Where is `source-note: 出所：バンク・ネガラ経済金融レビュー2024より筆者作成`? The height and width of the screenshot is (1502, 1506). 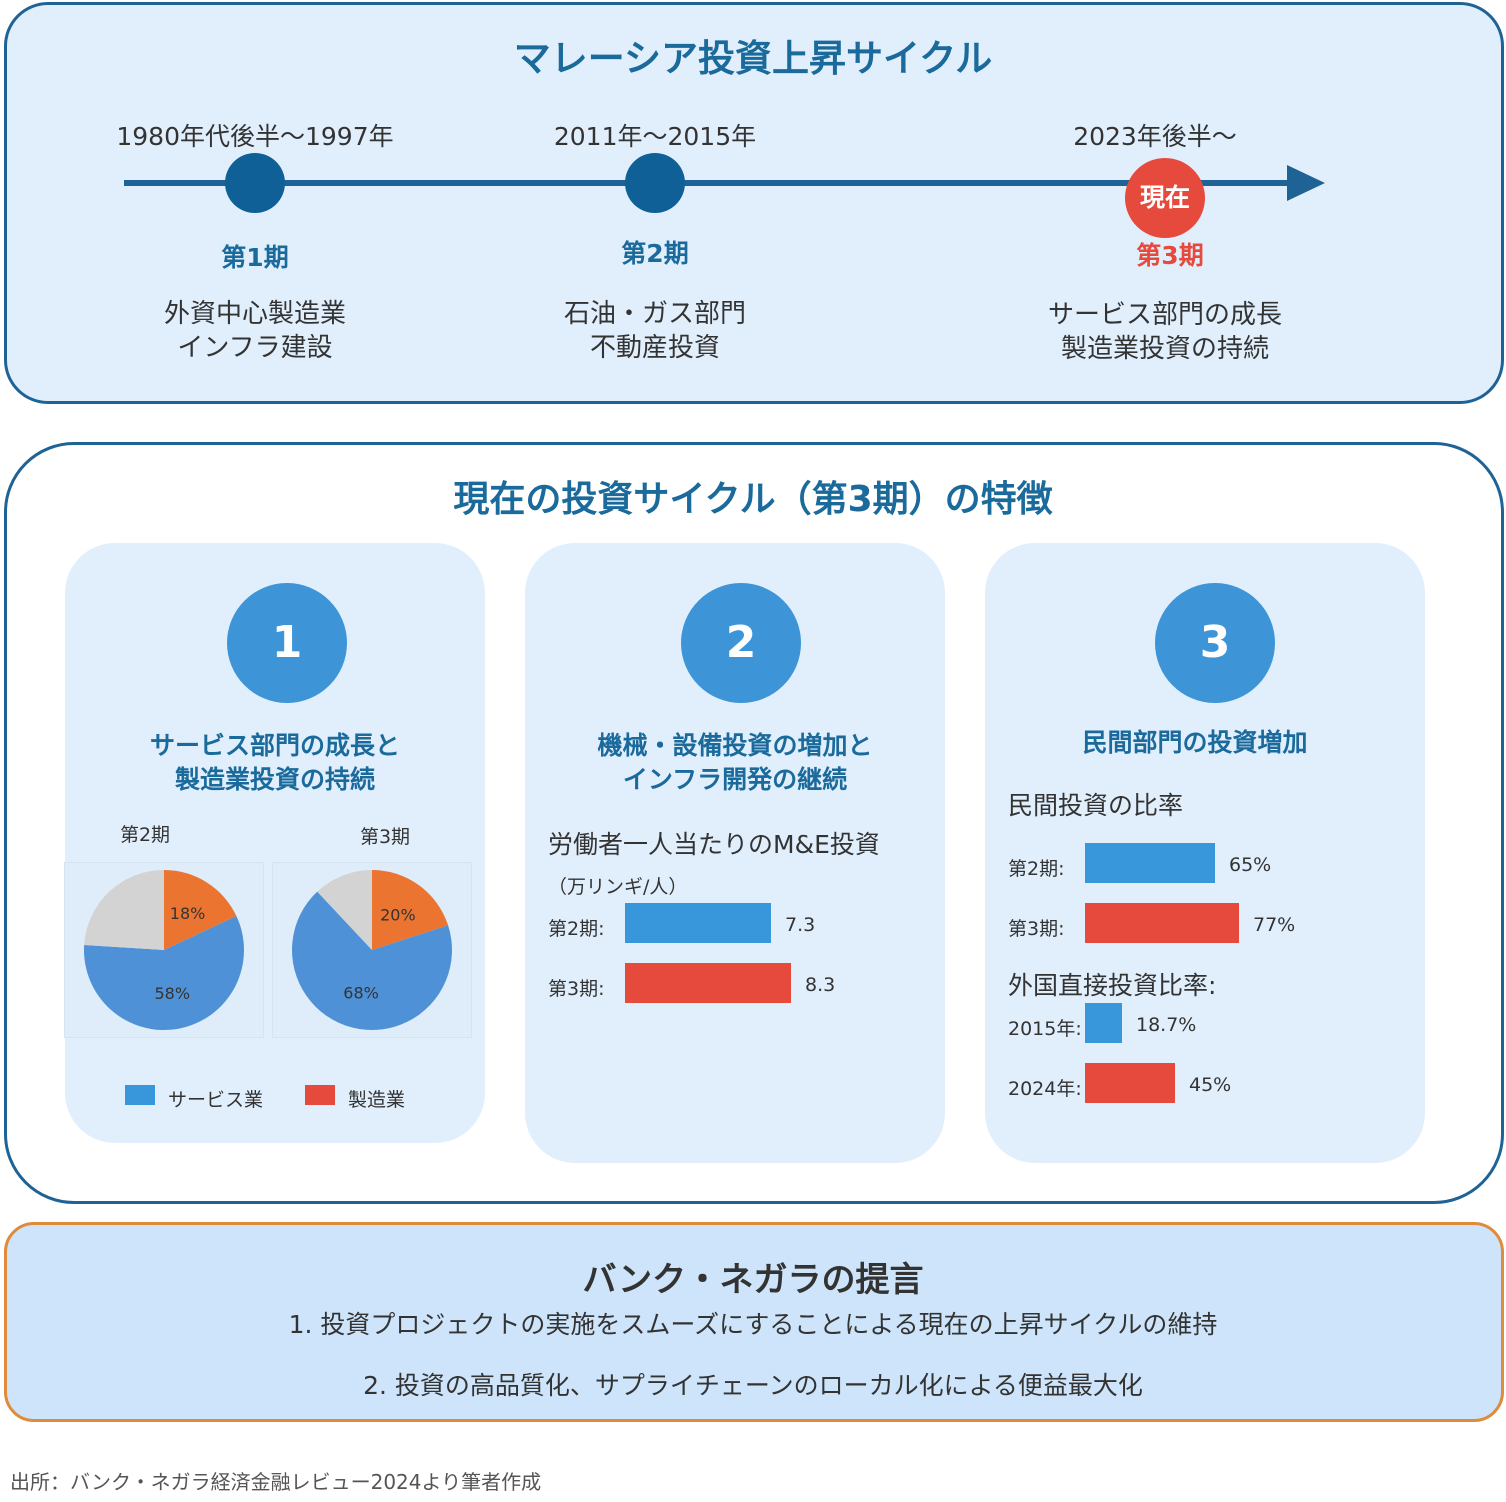
source-note: 出所：バンク・ネガラ経済金融レビュー2024より筆者作成 is located at coordinates (276, 1482).